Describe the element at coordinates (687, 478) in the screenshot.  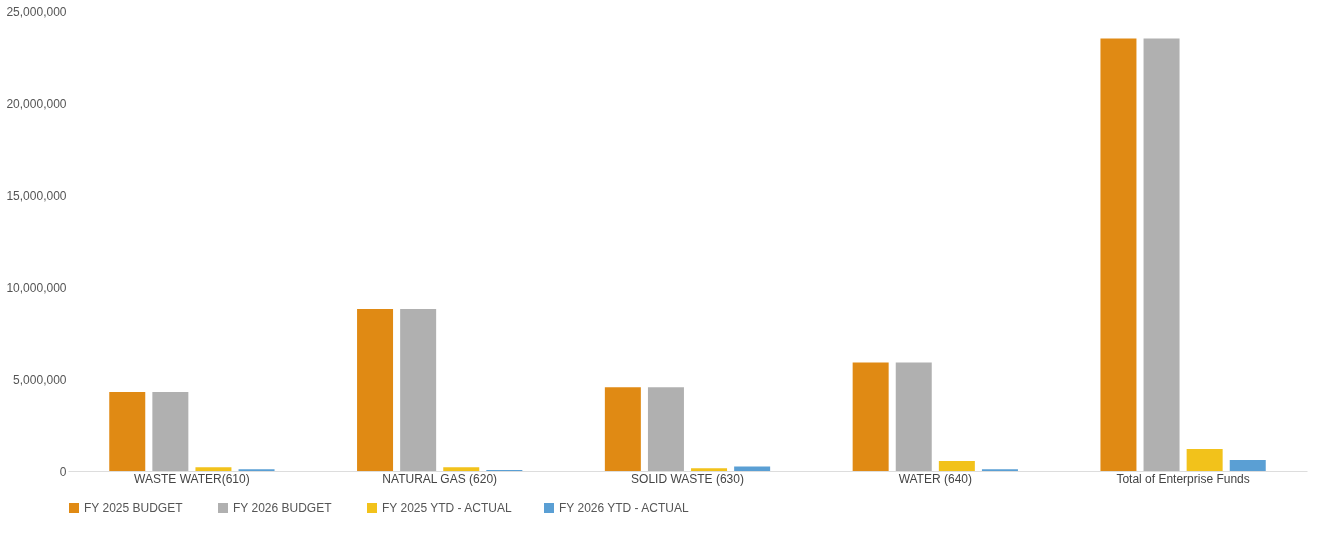
I see `x-tick-label: SOLID WASTE (630)` at that location.